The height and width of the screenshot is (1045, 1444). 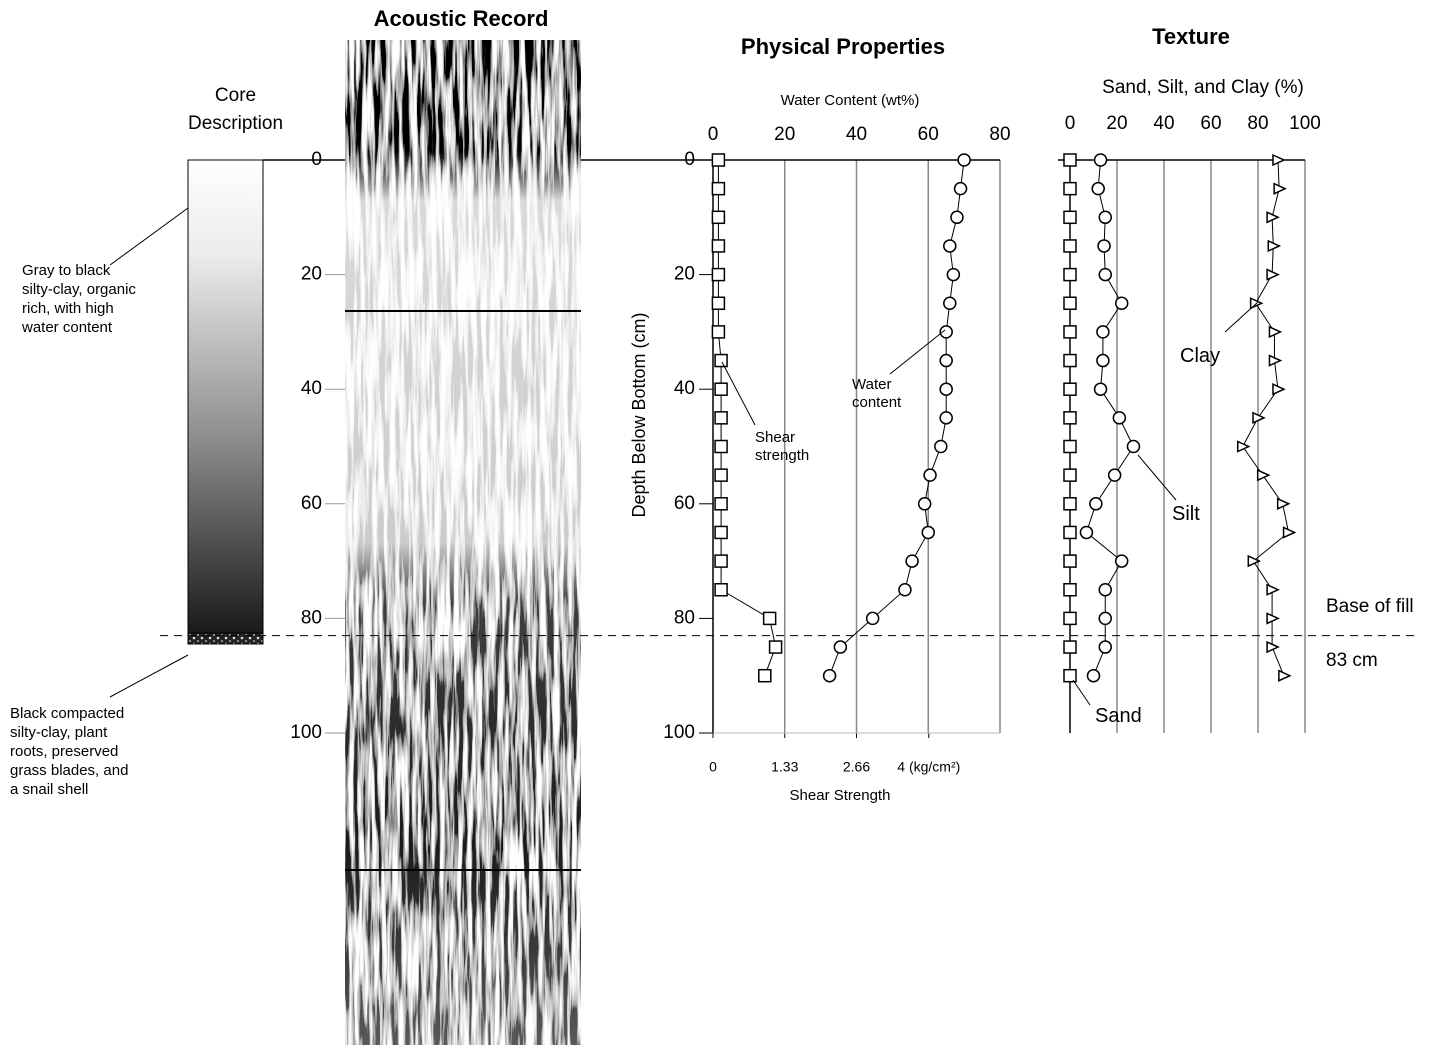 What do you see at coordinates (1203, 87) in the screenshot?
I see `x-axis-label: Sand, Silt, and Clay (%)` at bounding box center [1203, 87].